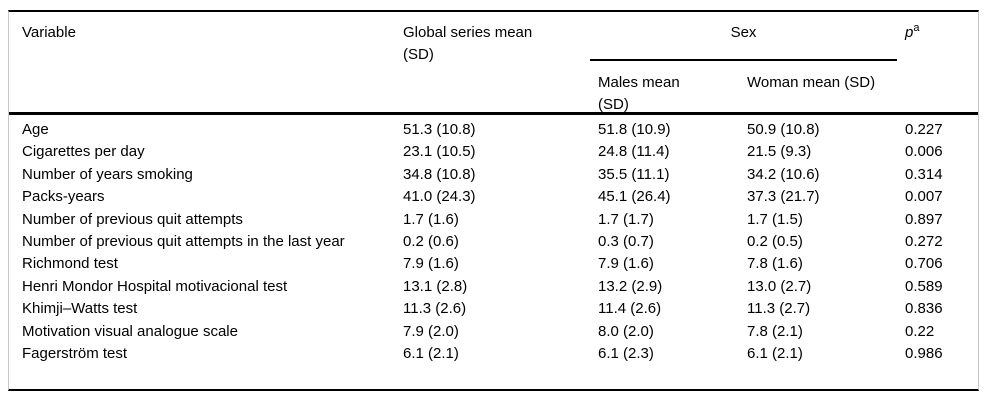 This screenshot has width=992, height=409. I want to click on cell-global: 11.3 (2.6), so click(435, 309).